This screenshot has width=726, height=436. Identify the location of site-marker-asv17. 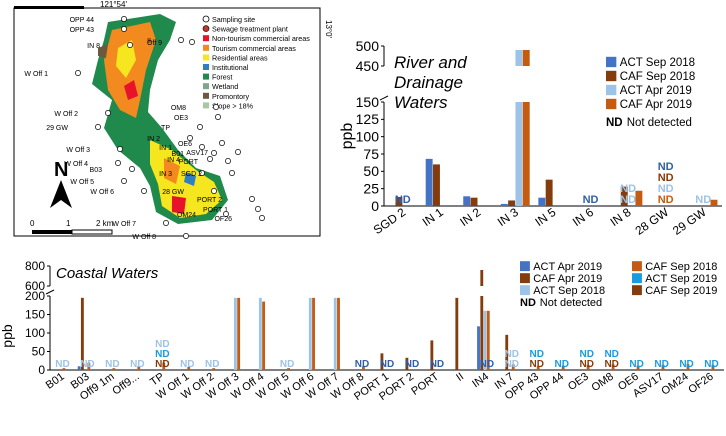
(238, 152).